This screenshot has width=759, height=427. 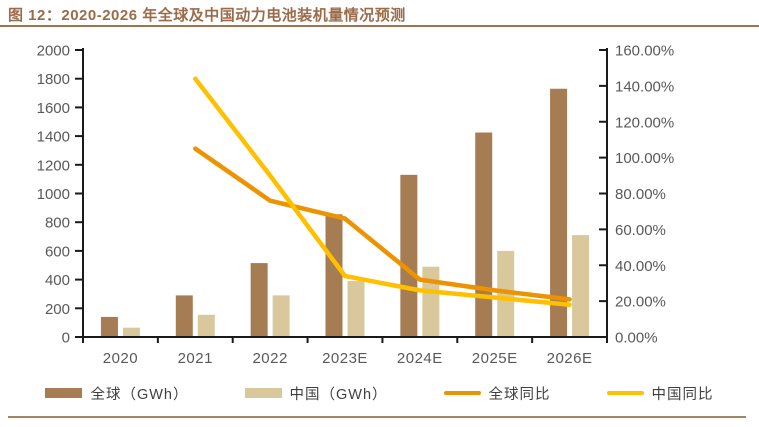 I want to click on right-axis-tick-label: 20.00%, so click(x=640, y=302).